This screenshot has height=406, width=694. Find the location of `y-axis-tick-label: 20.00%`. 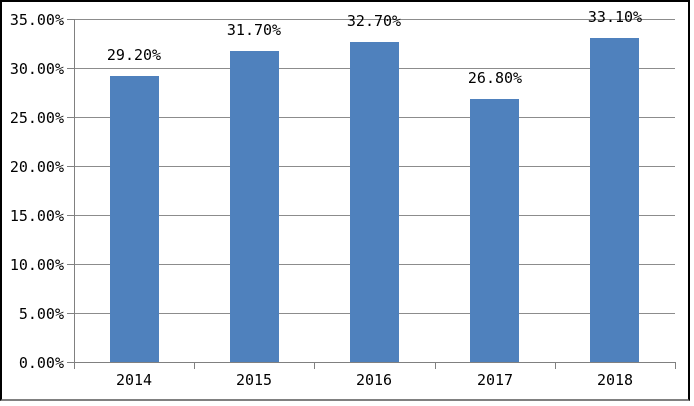

y-axis-tick-label: 20.00% is located at coordinates (36, 167).